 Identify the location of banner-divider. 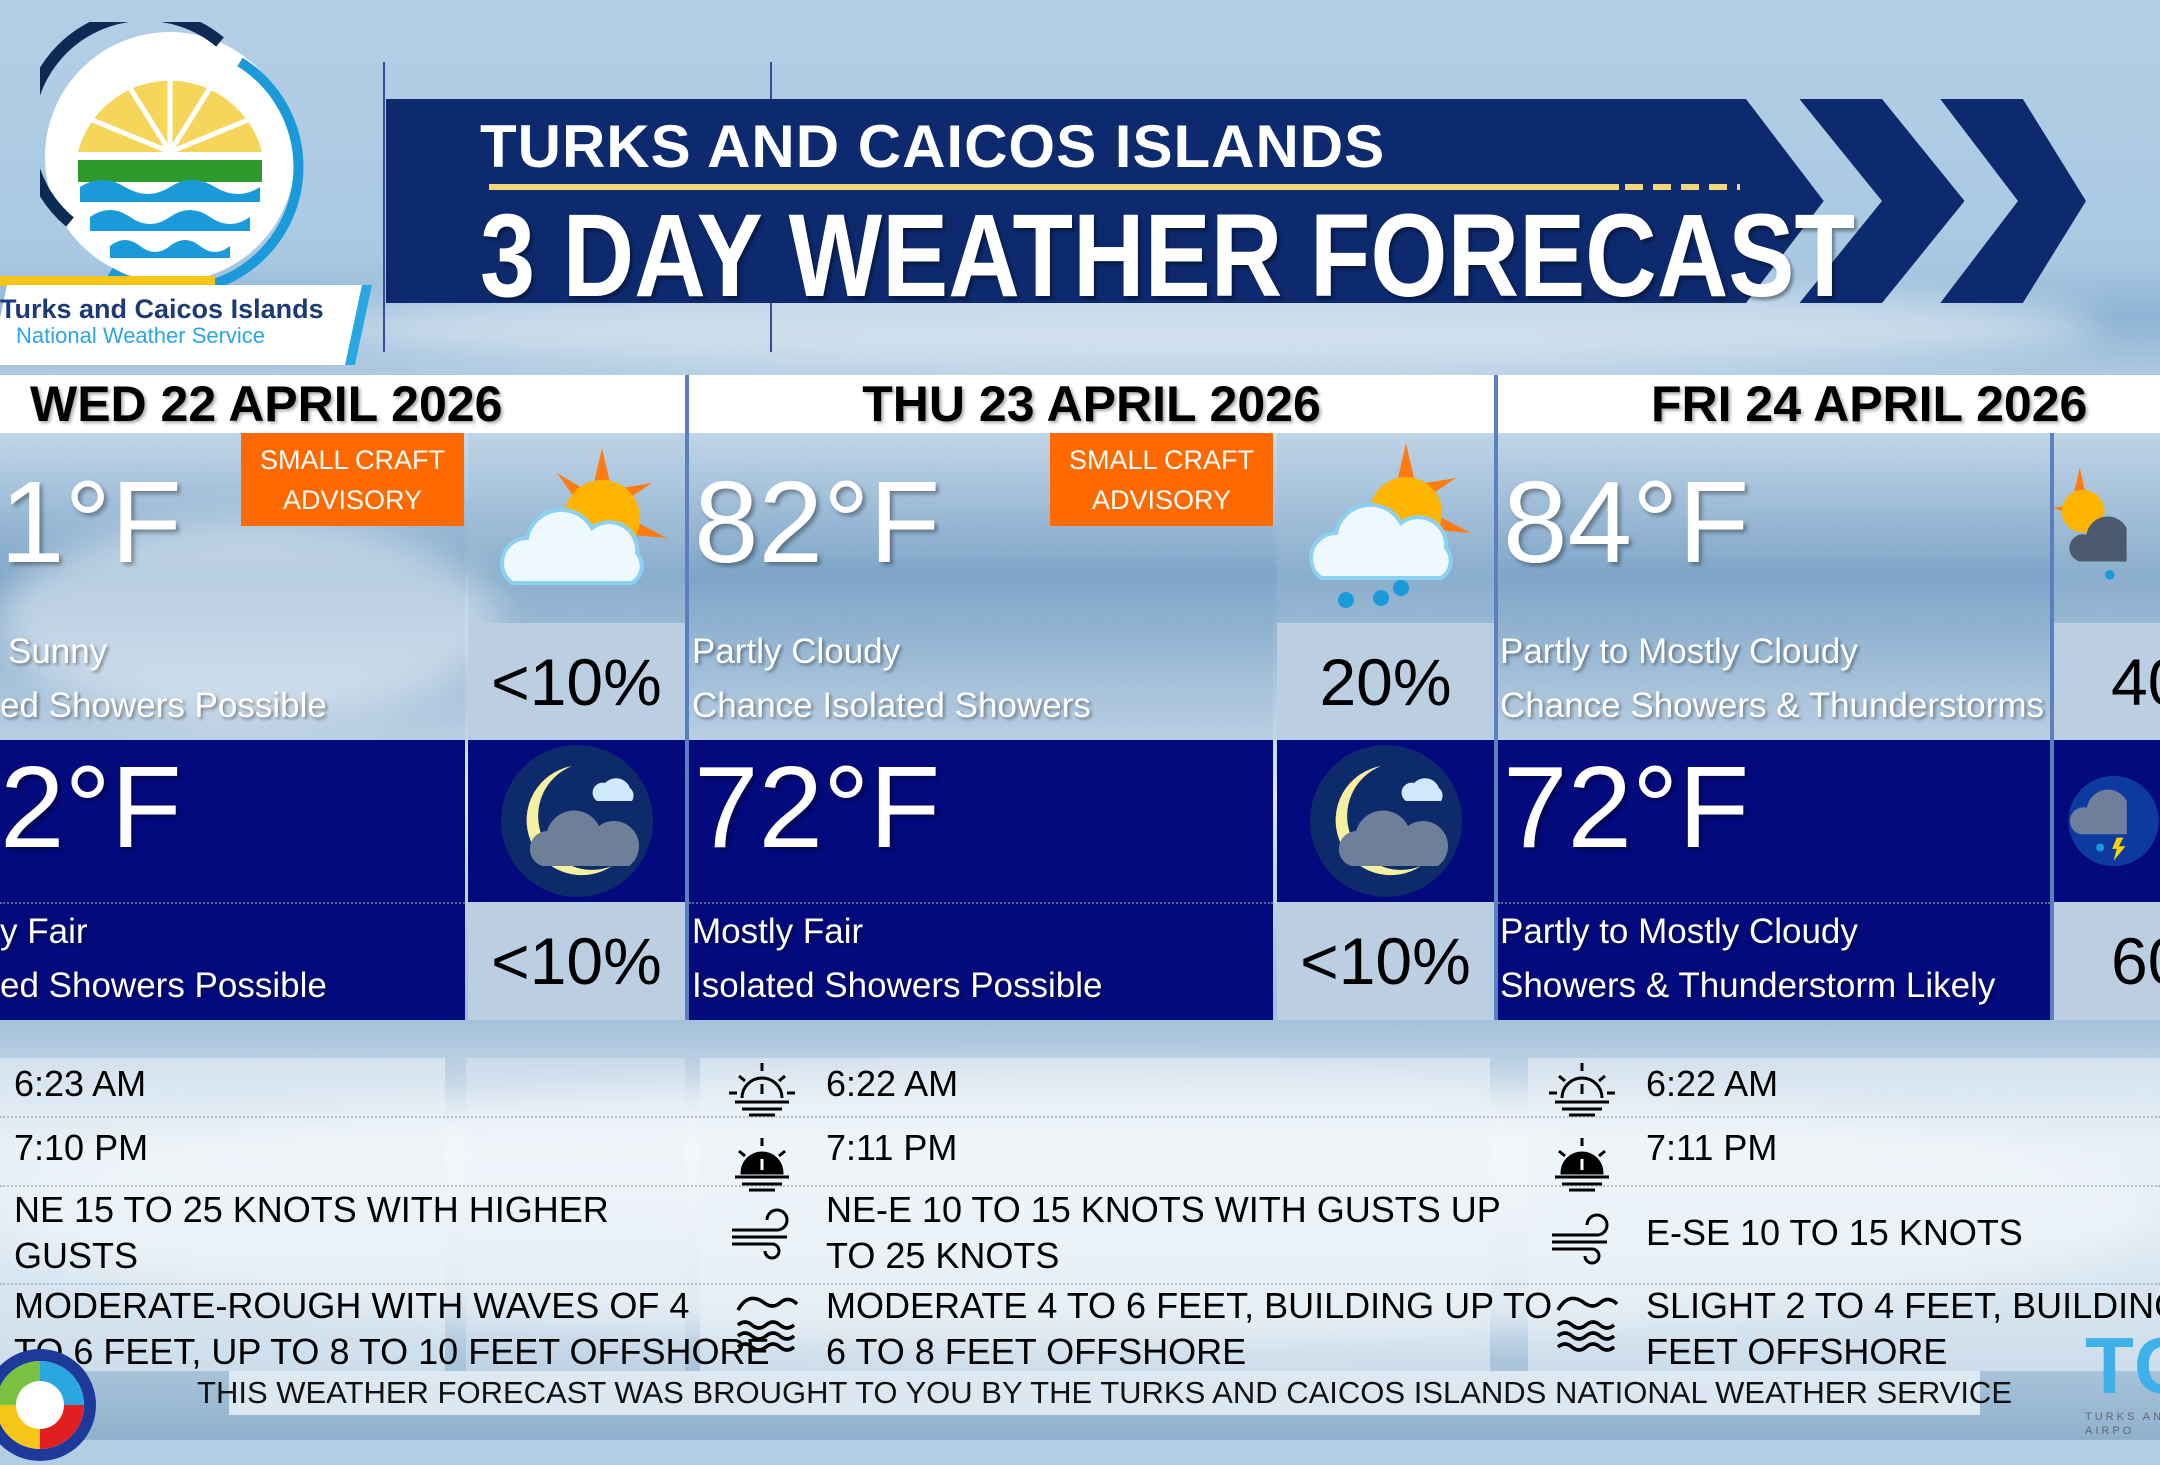
(384, 207).